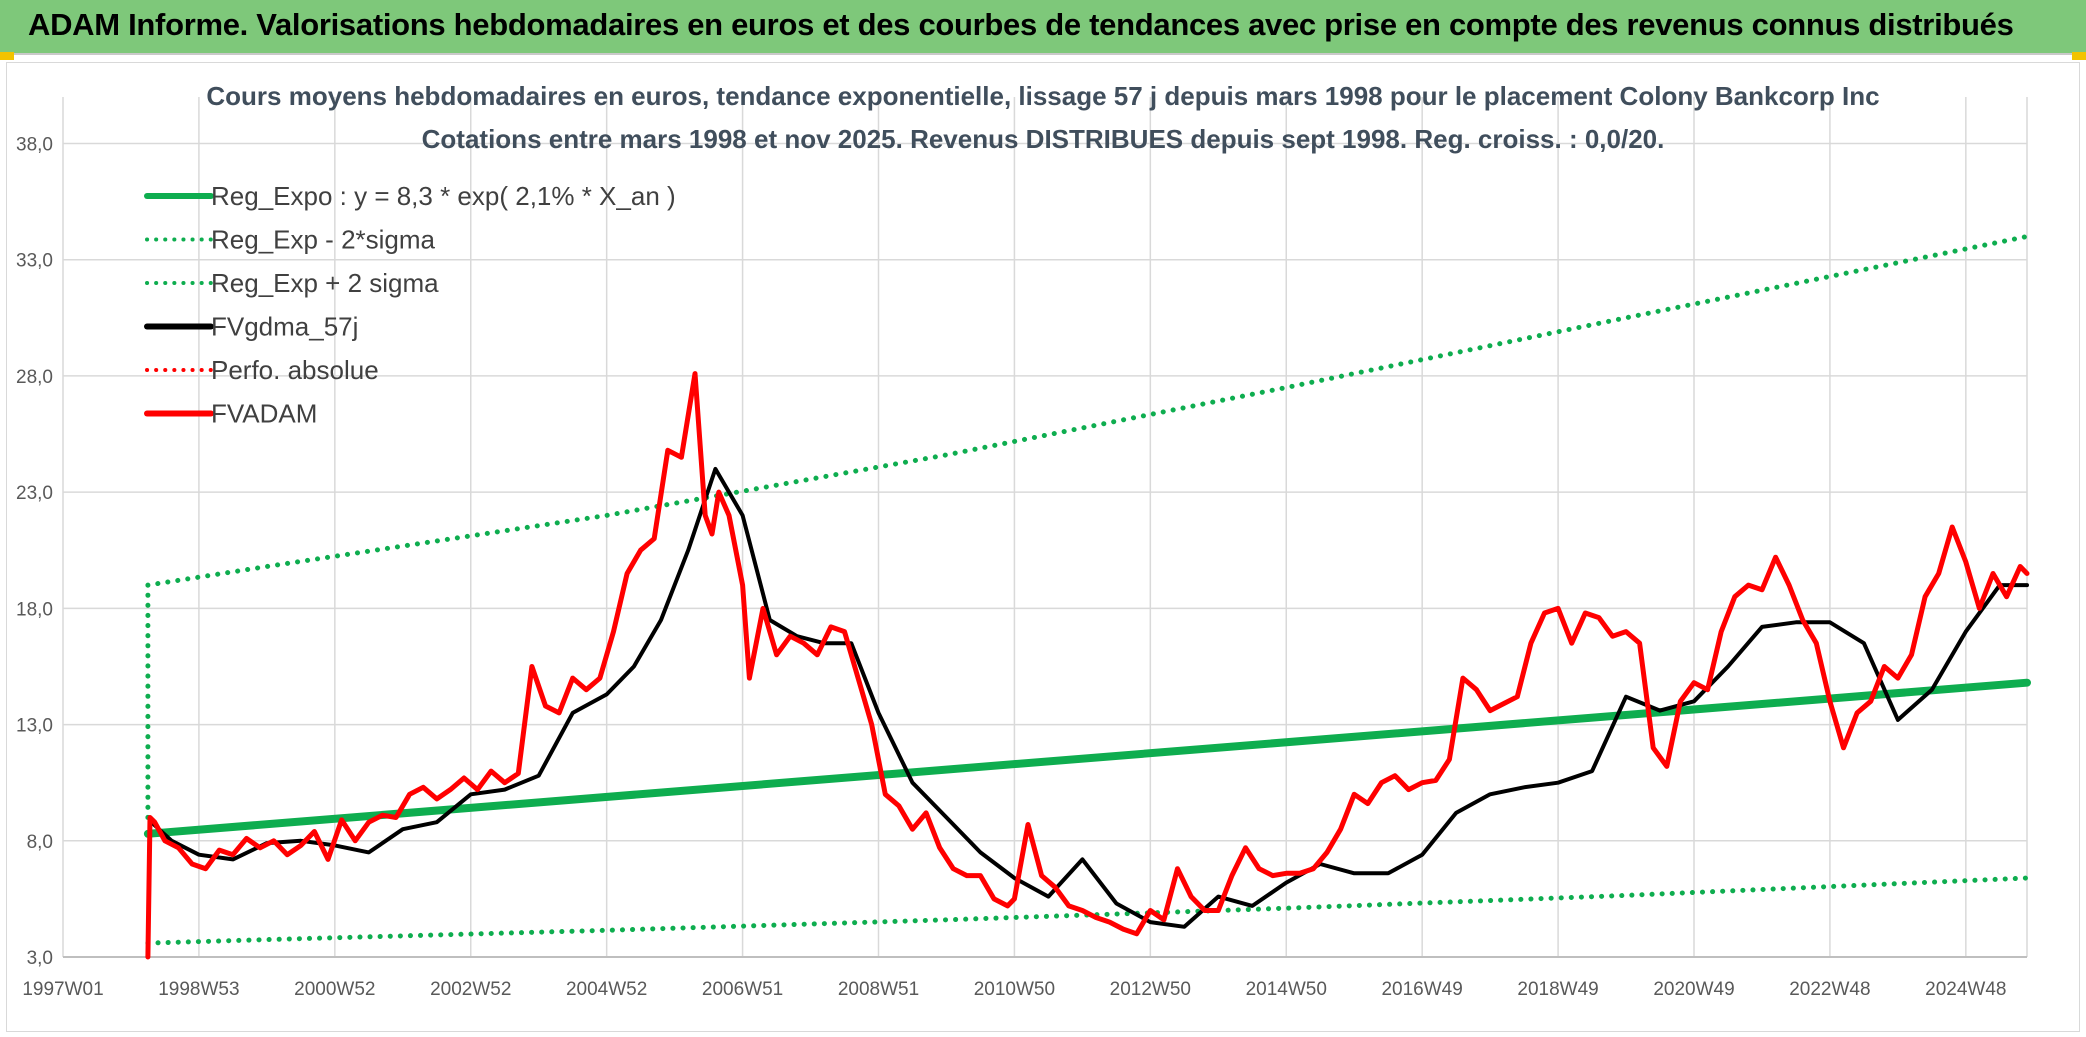 This screenshot has height=1037, width=2086. Describe the element at coordinates (34, 493) in the screenshot. I see `y-tick-label: 23,0` at that location.